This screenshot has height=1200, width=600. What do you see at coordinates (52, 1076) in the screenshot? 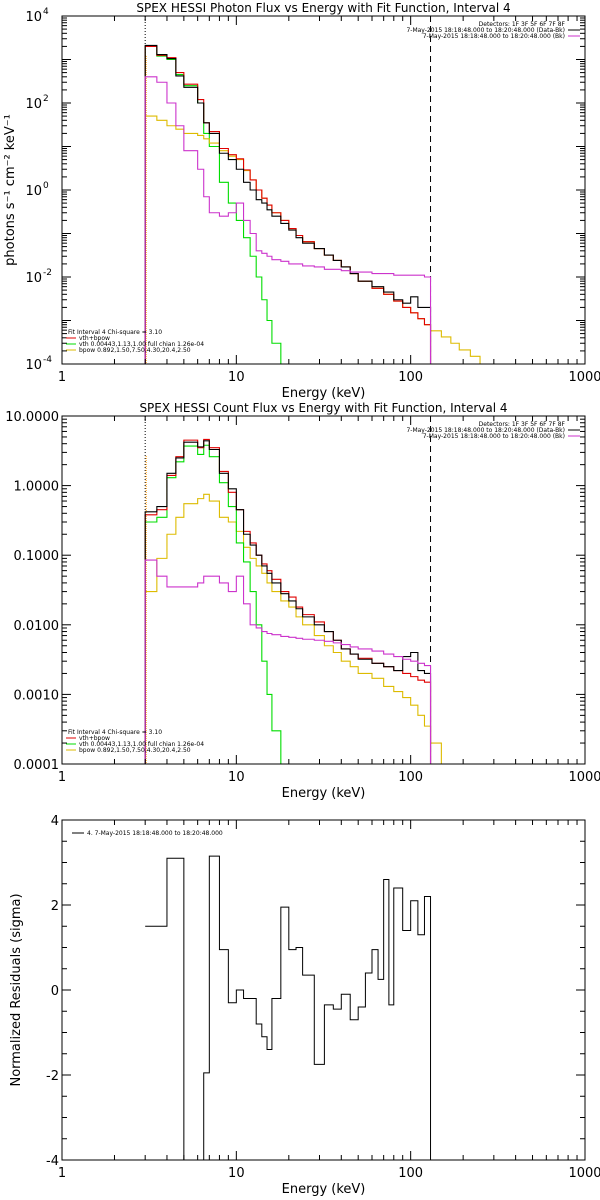
I see `y-tick-label: -2` at bounding box center [52, 1076].